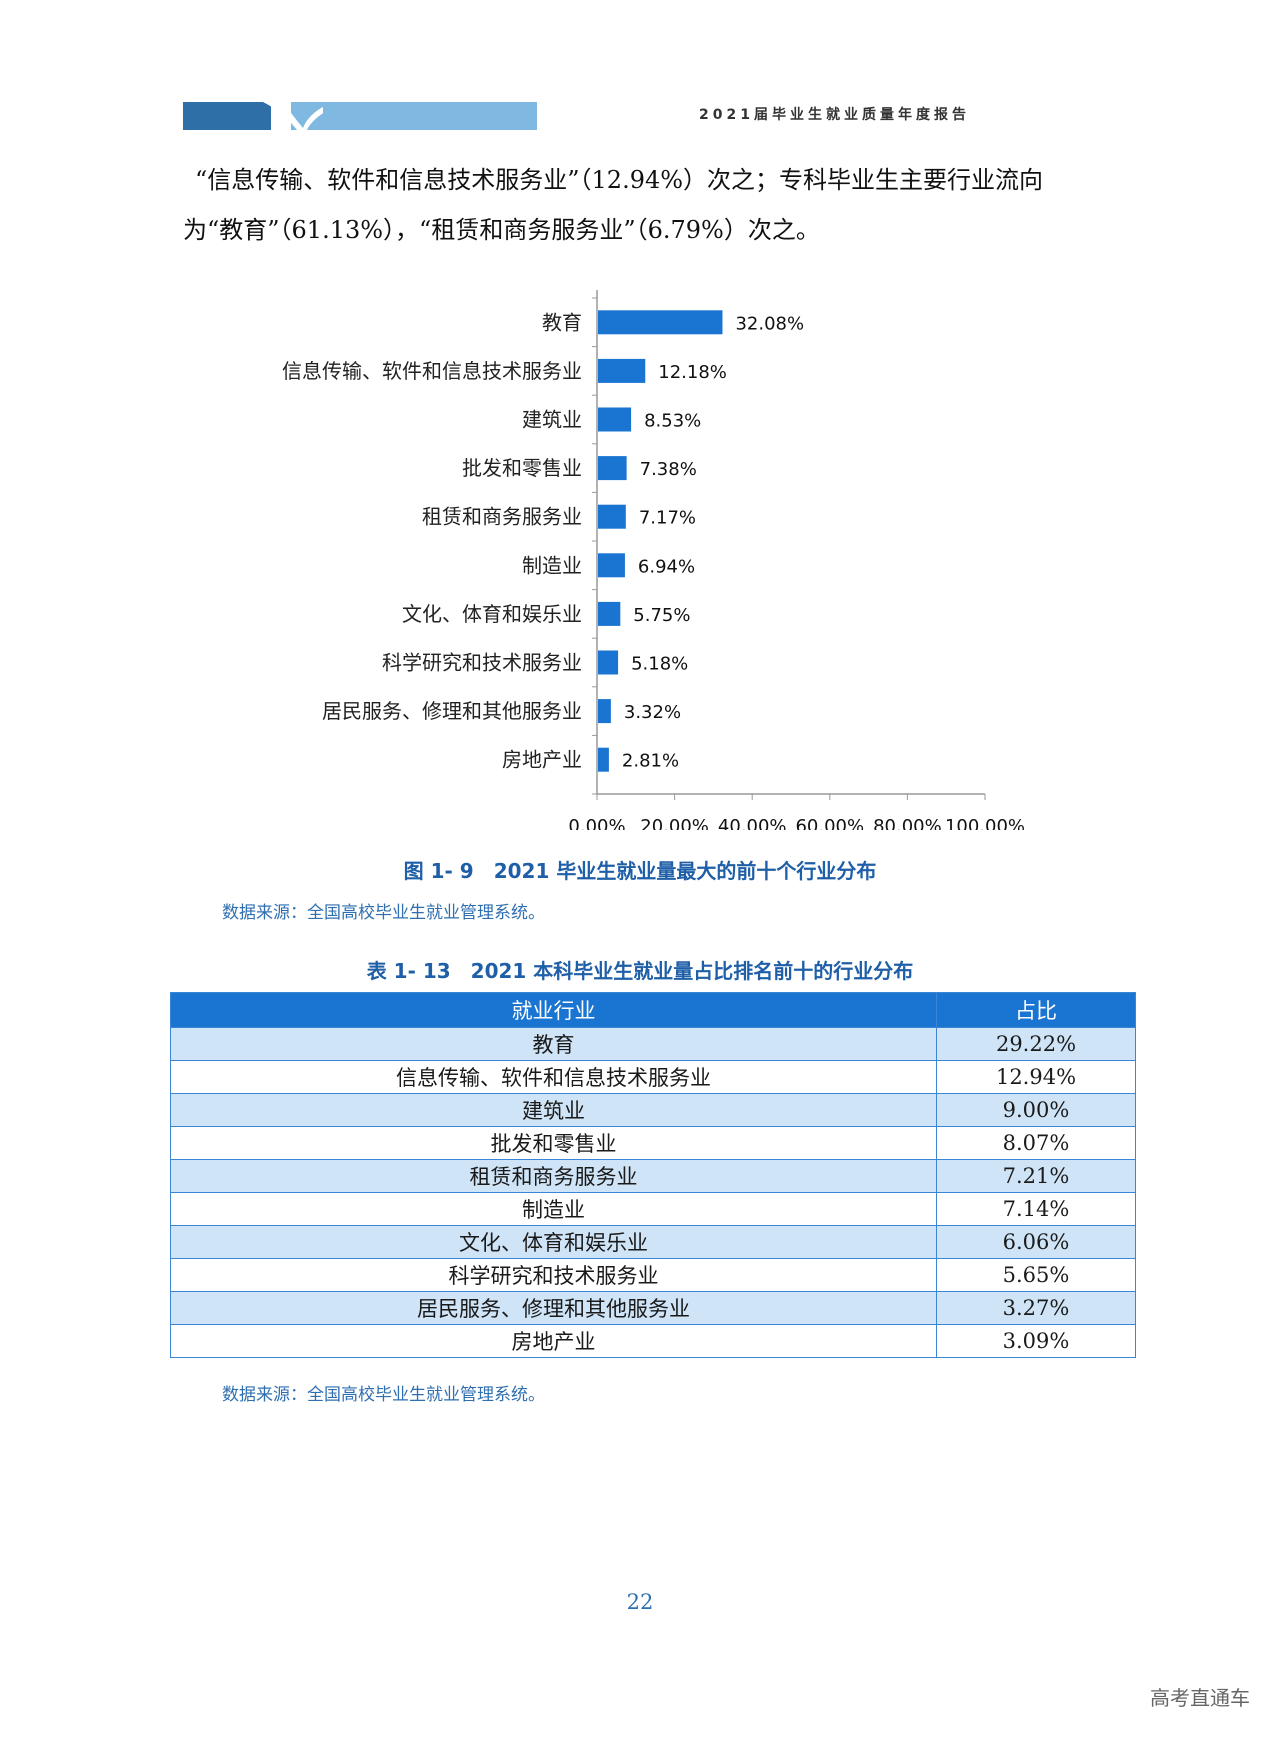 This screenshot has width=1280, height=1737. Describe the element at coordinates (553, 1242) in the screenshot. I see `table-cell-industry: 文化、体育和娱乐业` at that location.